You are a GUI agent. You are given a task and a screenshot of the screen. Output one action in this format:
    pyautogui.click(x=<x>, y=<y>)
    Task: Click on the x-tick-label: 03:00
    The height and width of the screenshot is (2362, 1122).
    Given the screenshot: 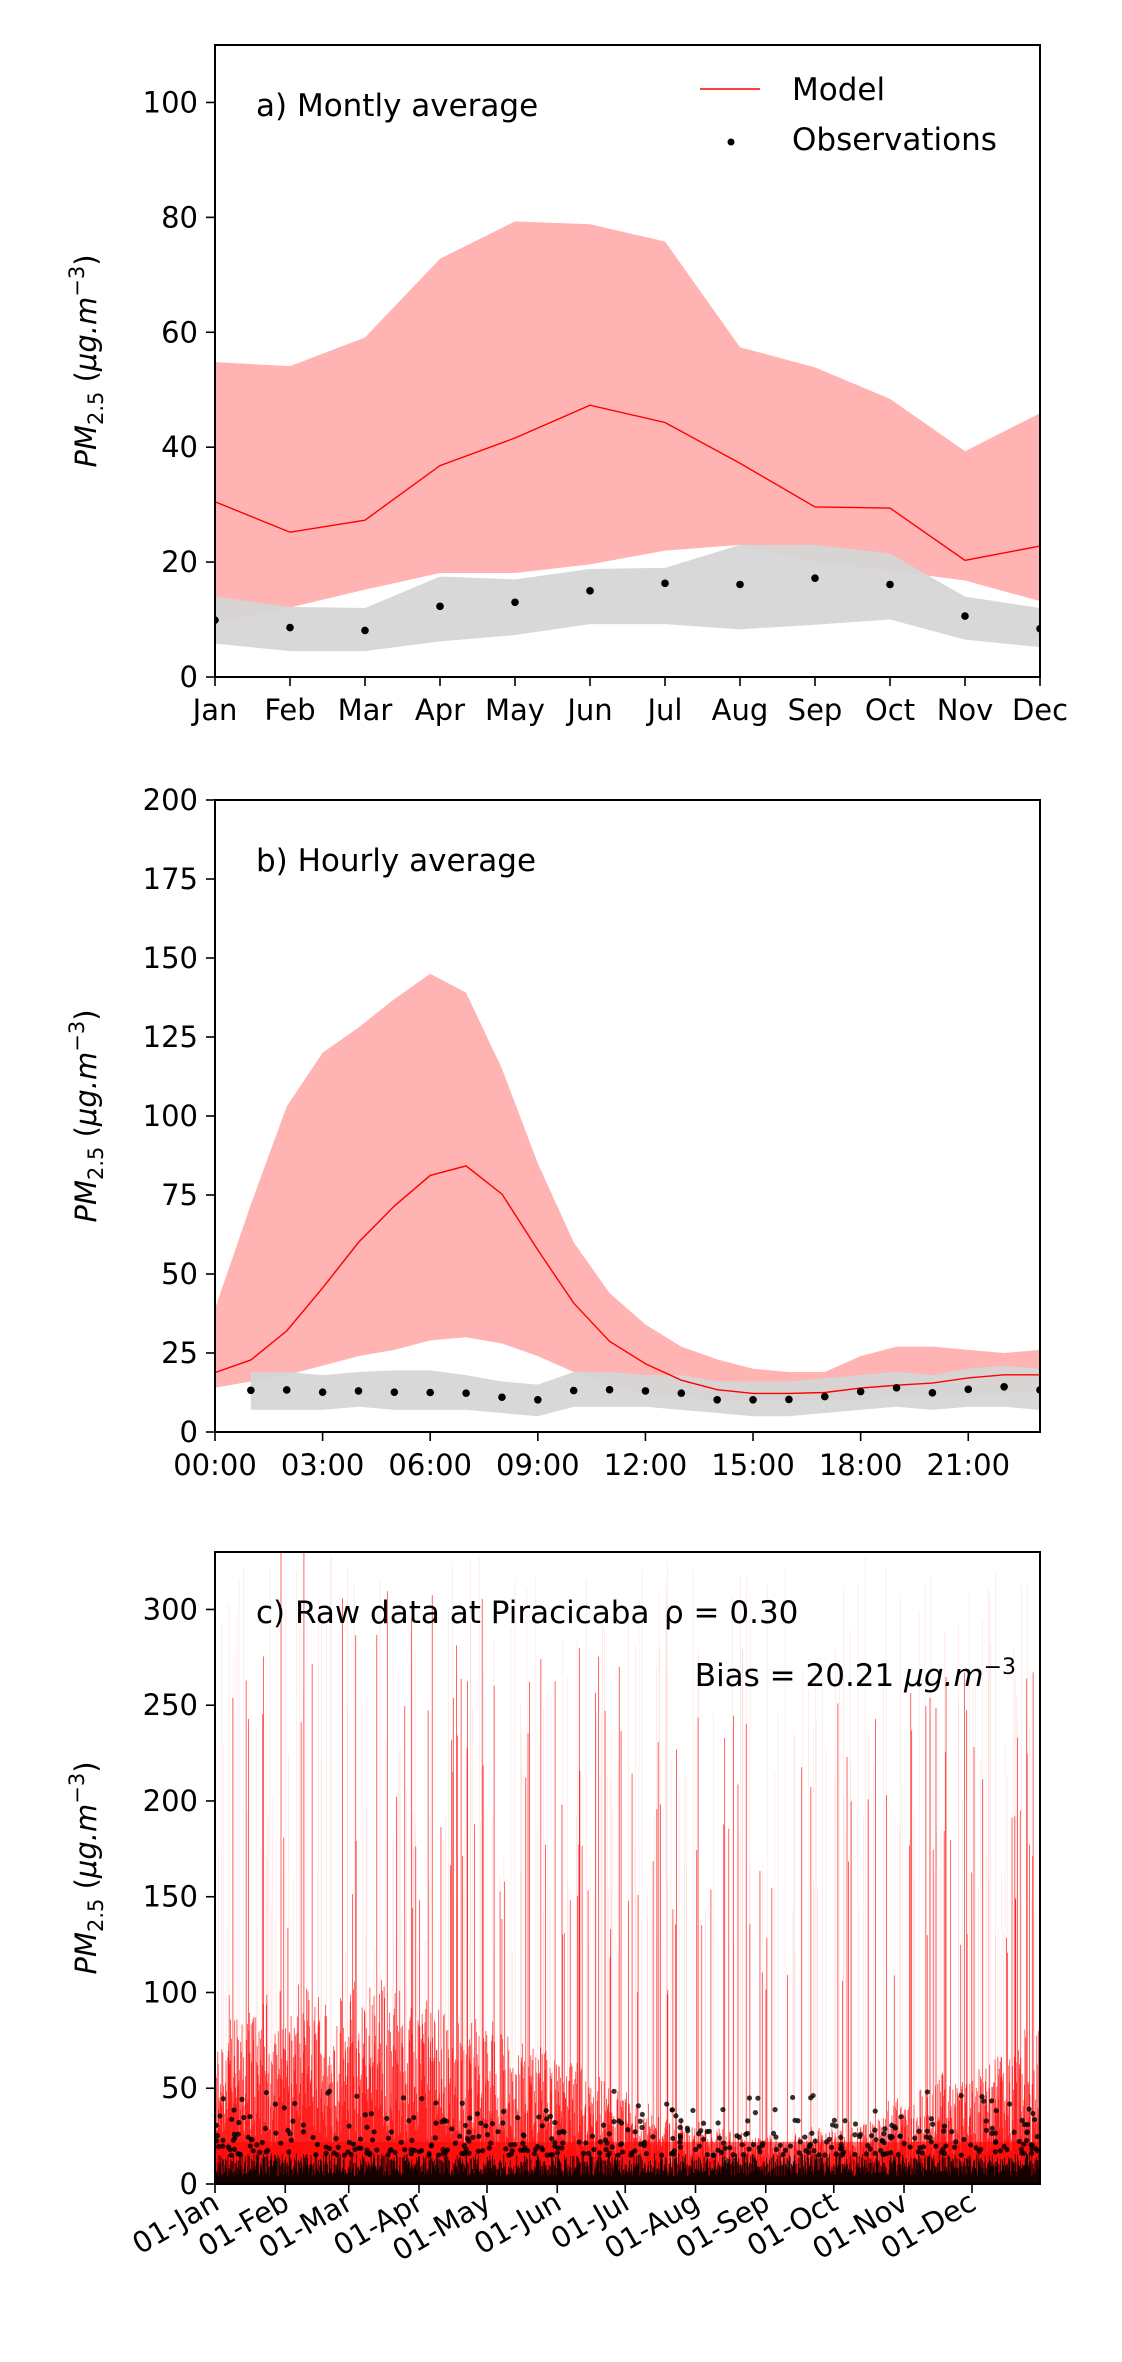 What is the action you would take?
    pyautogui.click(x=323, y=1465)
    